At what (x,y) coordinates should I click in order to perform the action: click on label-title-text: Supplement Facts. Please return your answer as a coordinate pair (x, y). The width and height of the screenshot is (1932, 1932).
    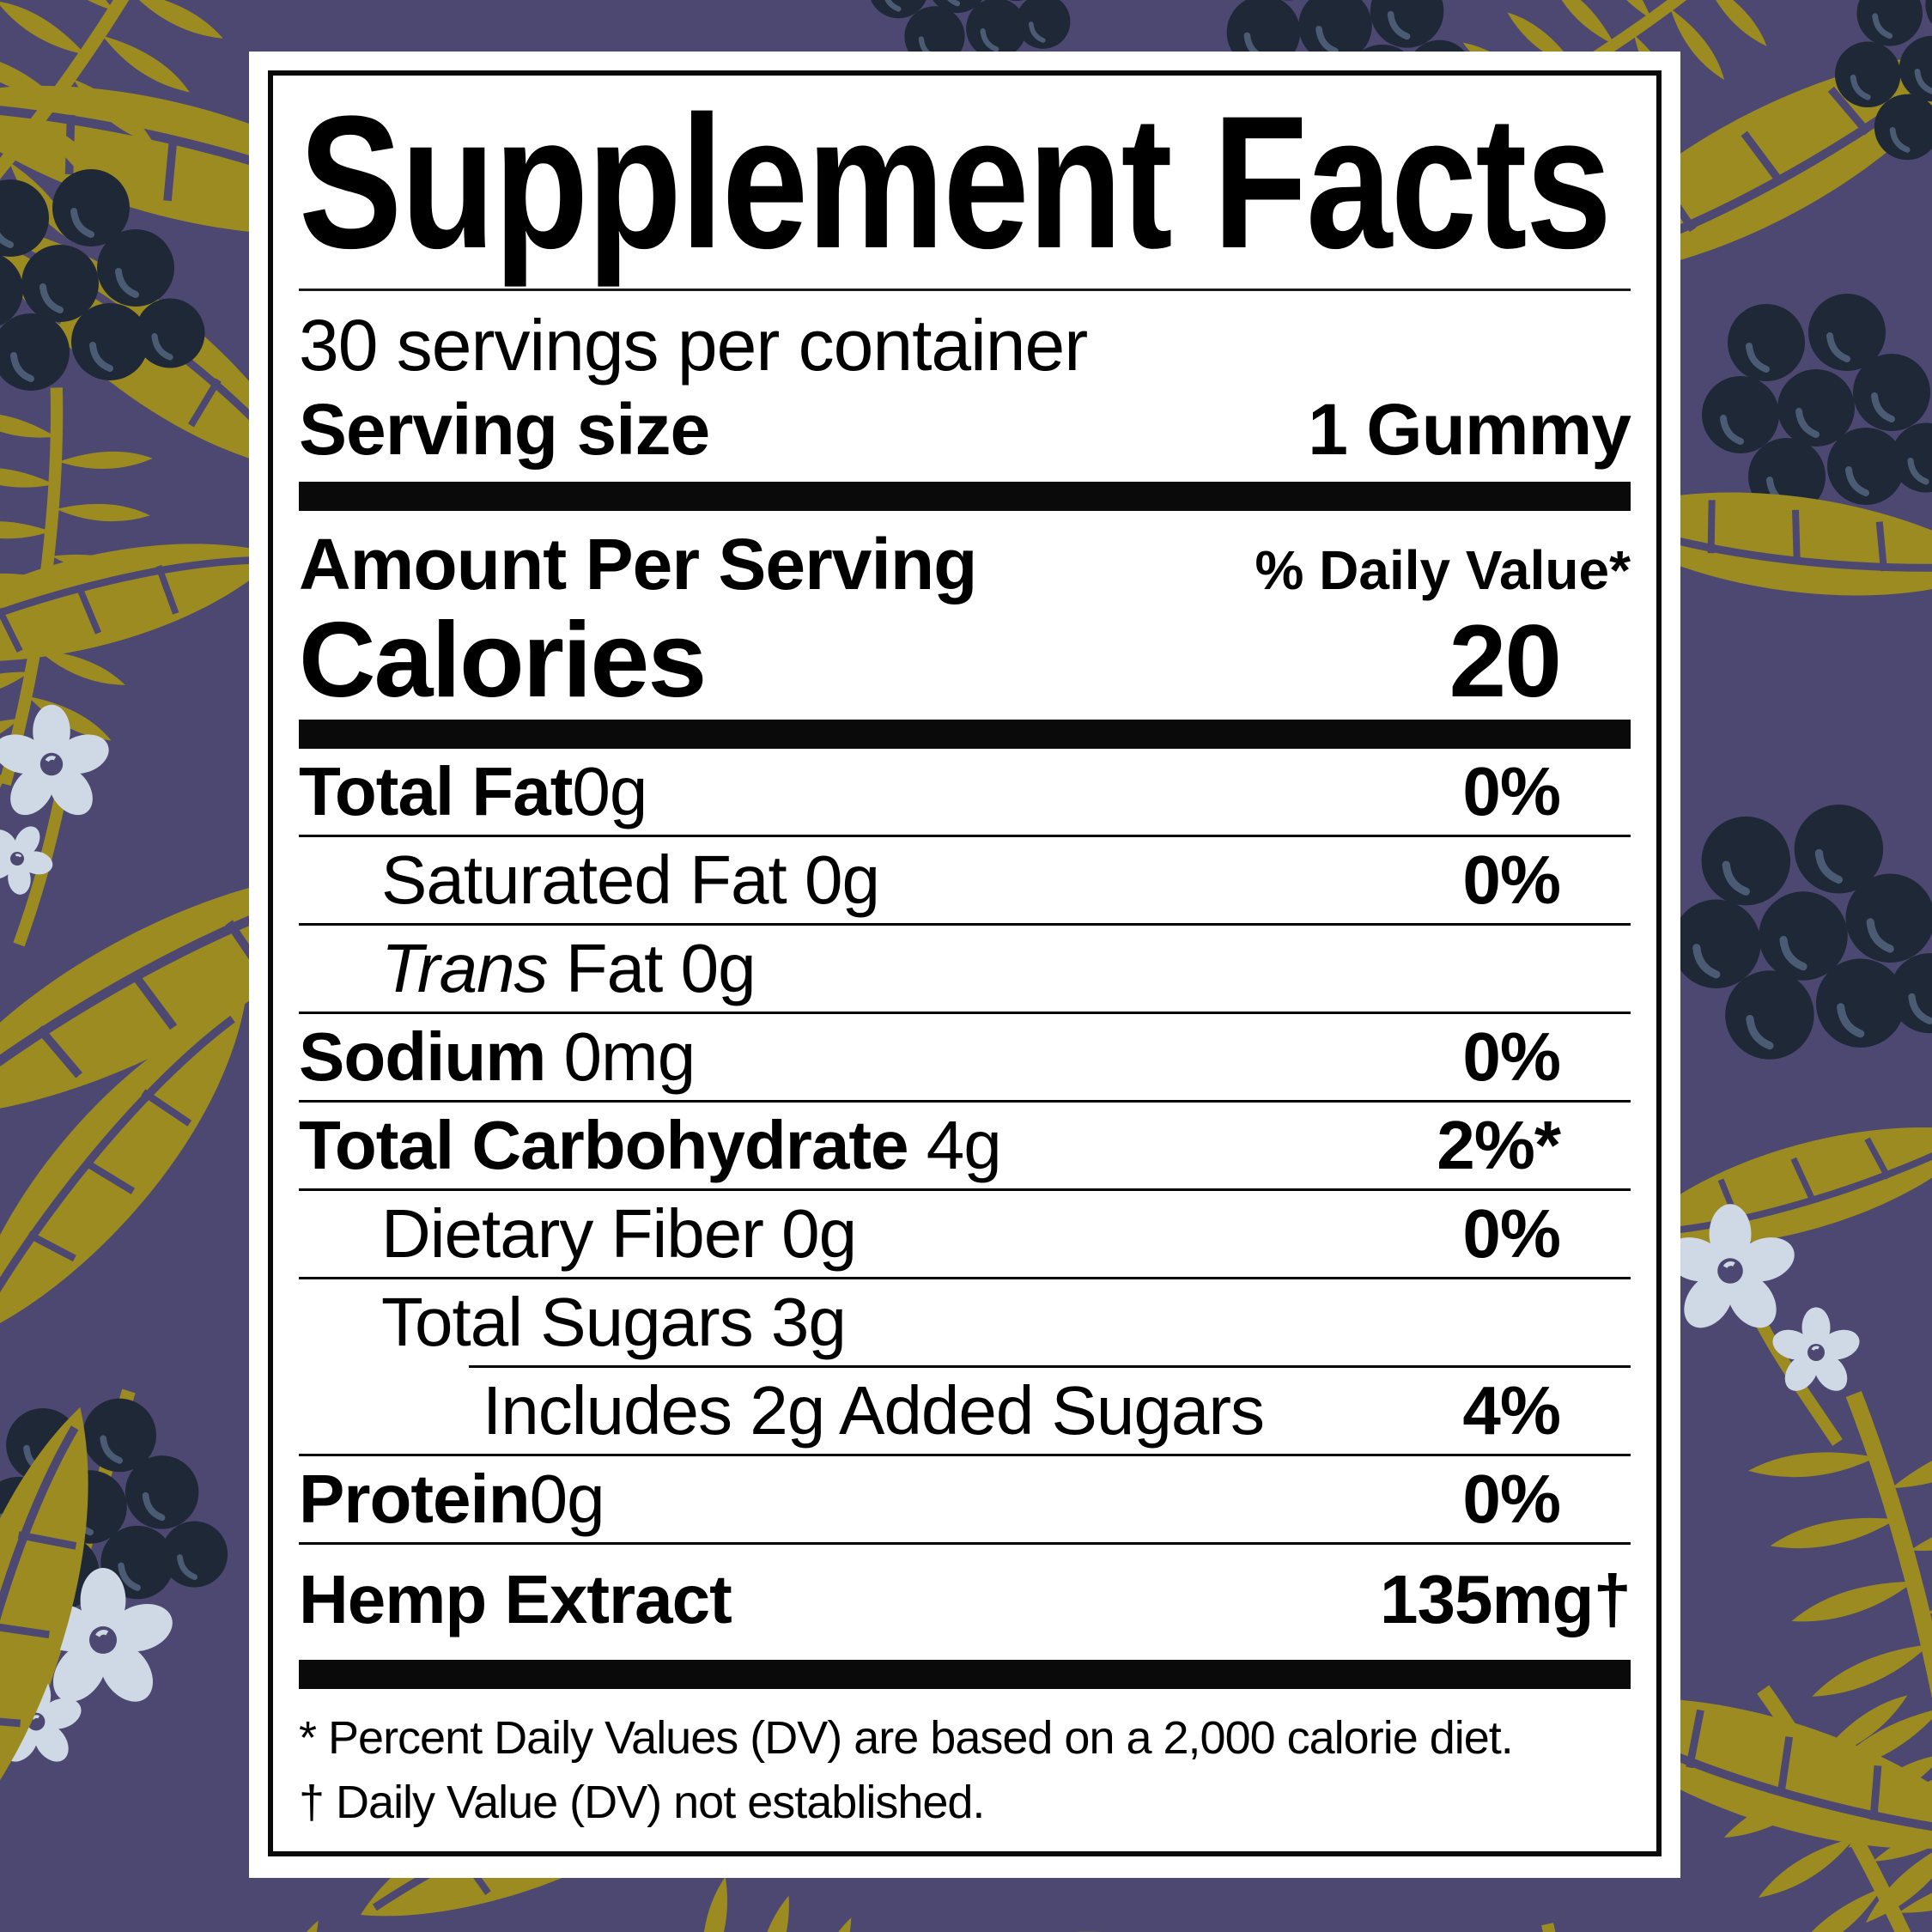
    Looking at the image, I should click on (955, 182).